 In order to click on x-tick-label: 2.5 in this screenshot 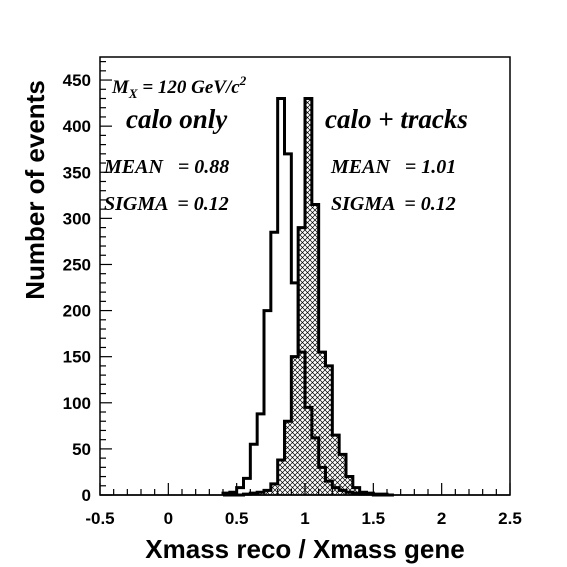, I will do `click(510, 518)`.